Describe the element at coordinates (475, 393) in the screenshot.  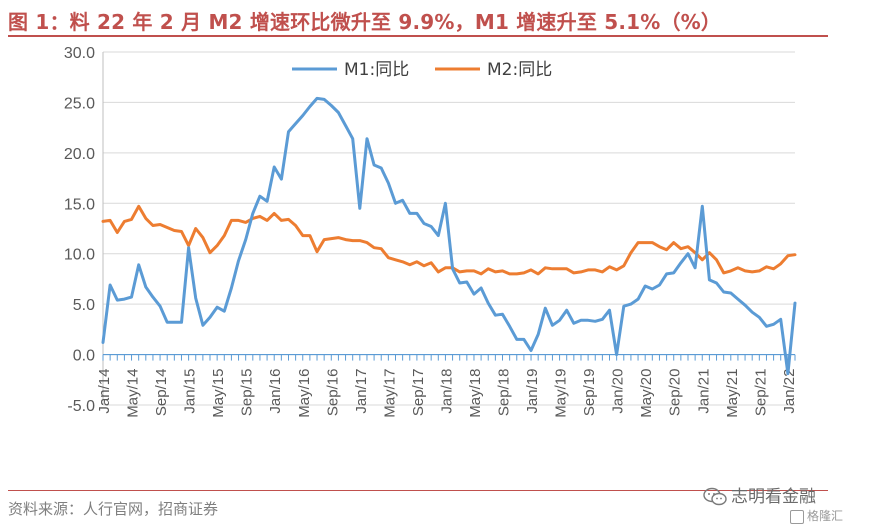
I see `x-tick-label: May/18` at that location.